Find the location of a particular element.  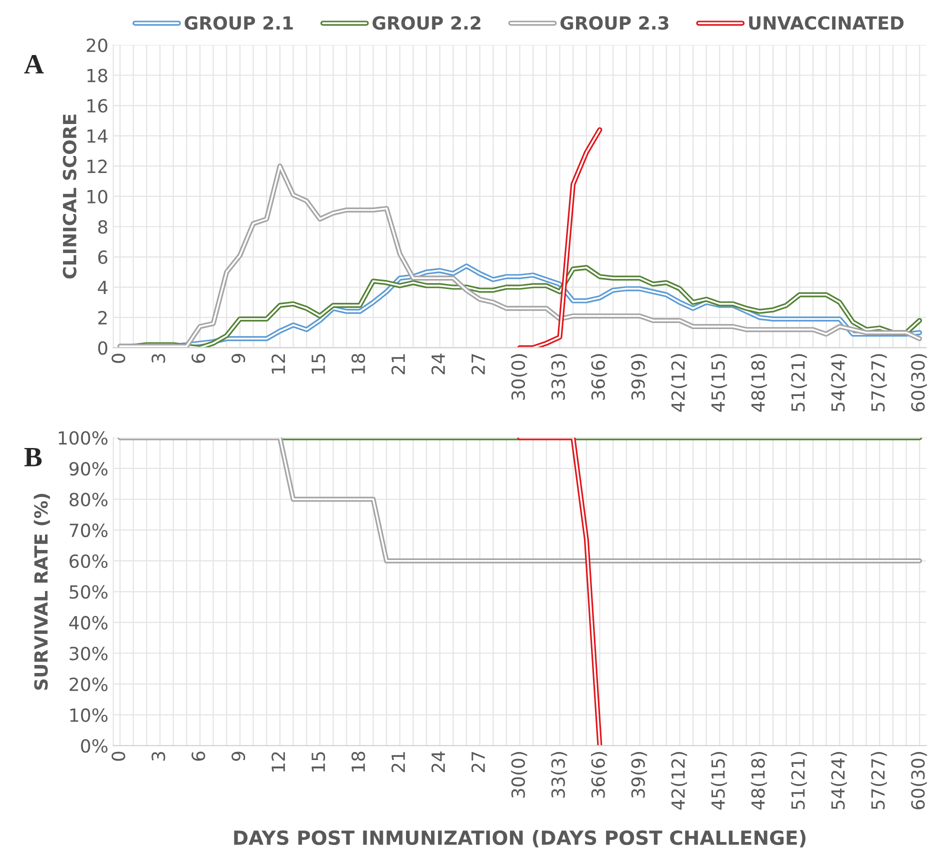

y-tick-label: 50% is located at coordinates (89, 592).